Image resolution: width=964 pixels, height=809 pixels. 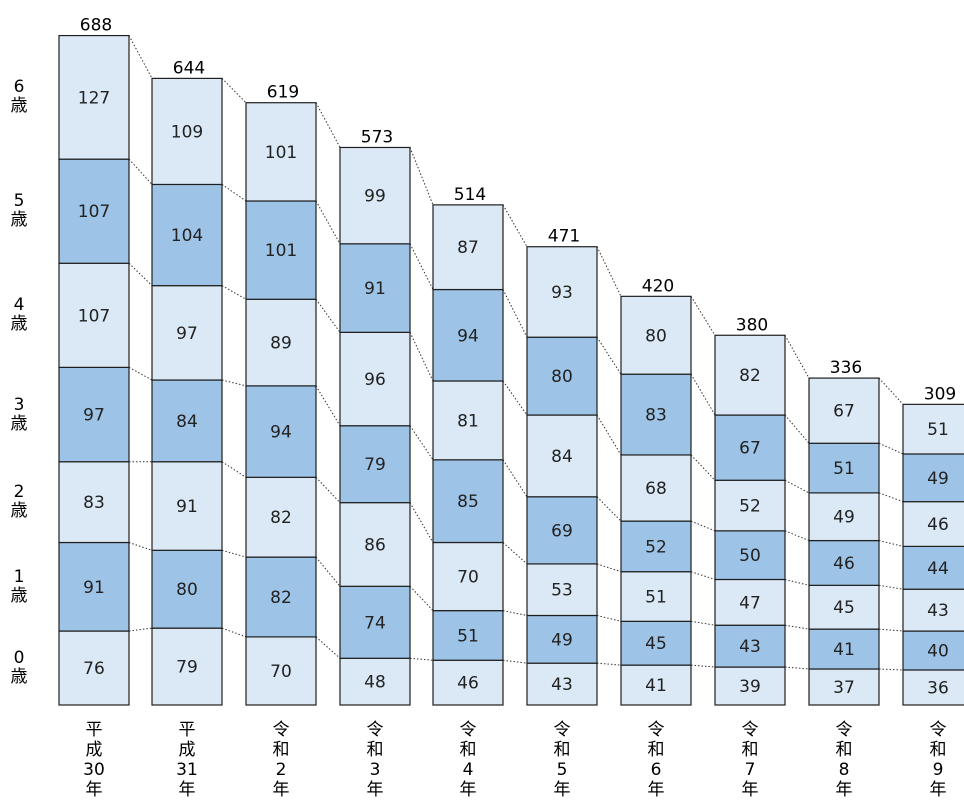 I want to click on segment-value-label: 84, so click(x=187, y=422).